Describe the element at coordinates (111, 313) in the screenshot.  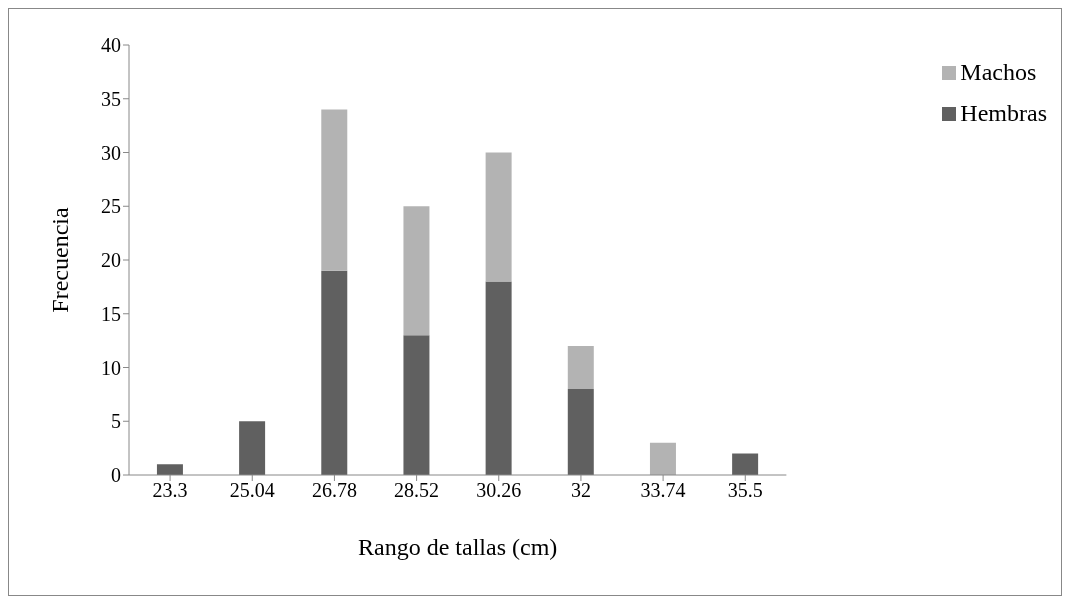
I see `y-tick-label: 15` at that location.